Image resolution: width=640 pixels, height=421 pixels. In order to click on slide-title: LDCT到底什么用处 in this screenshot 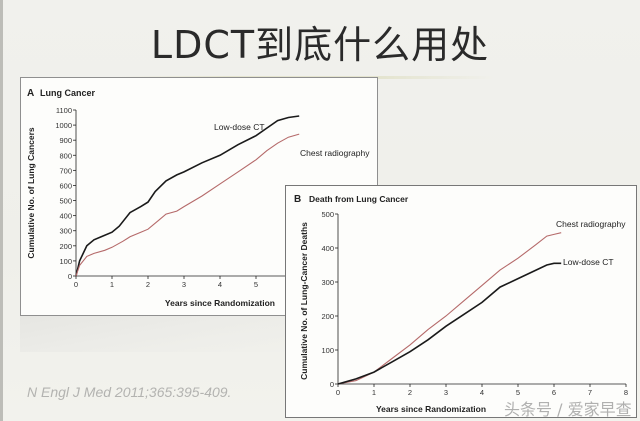, I will do `click(320, 45)`.